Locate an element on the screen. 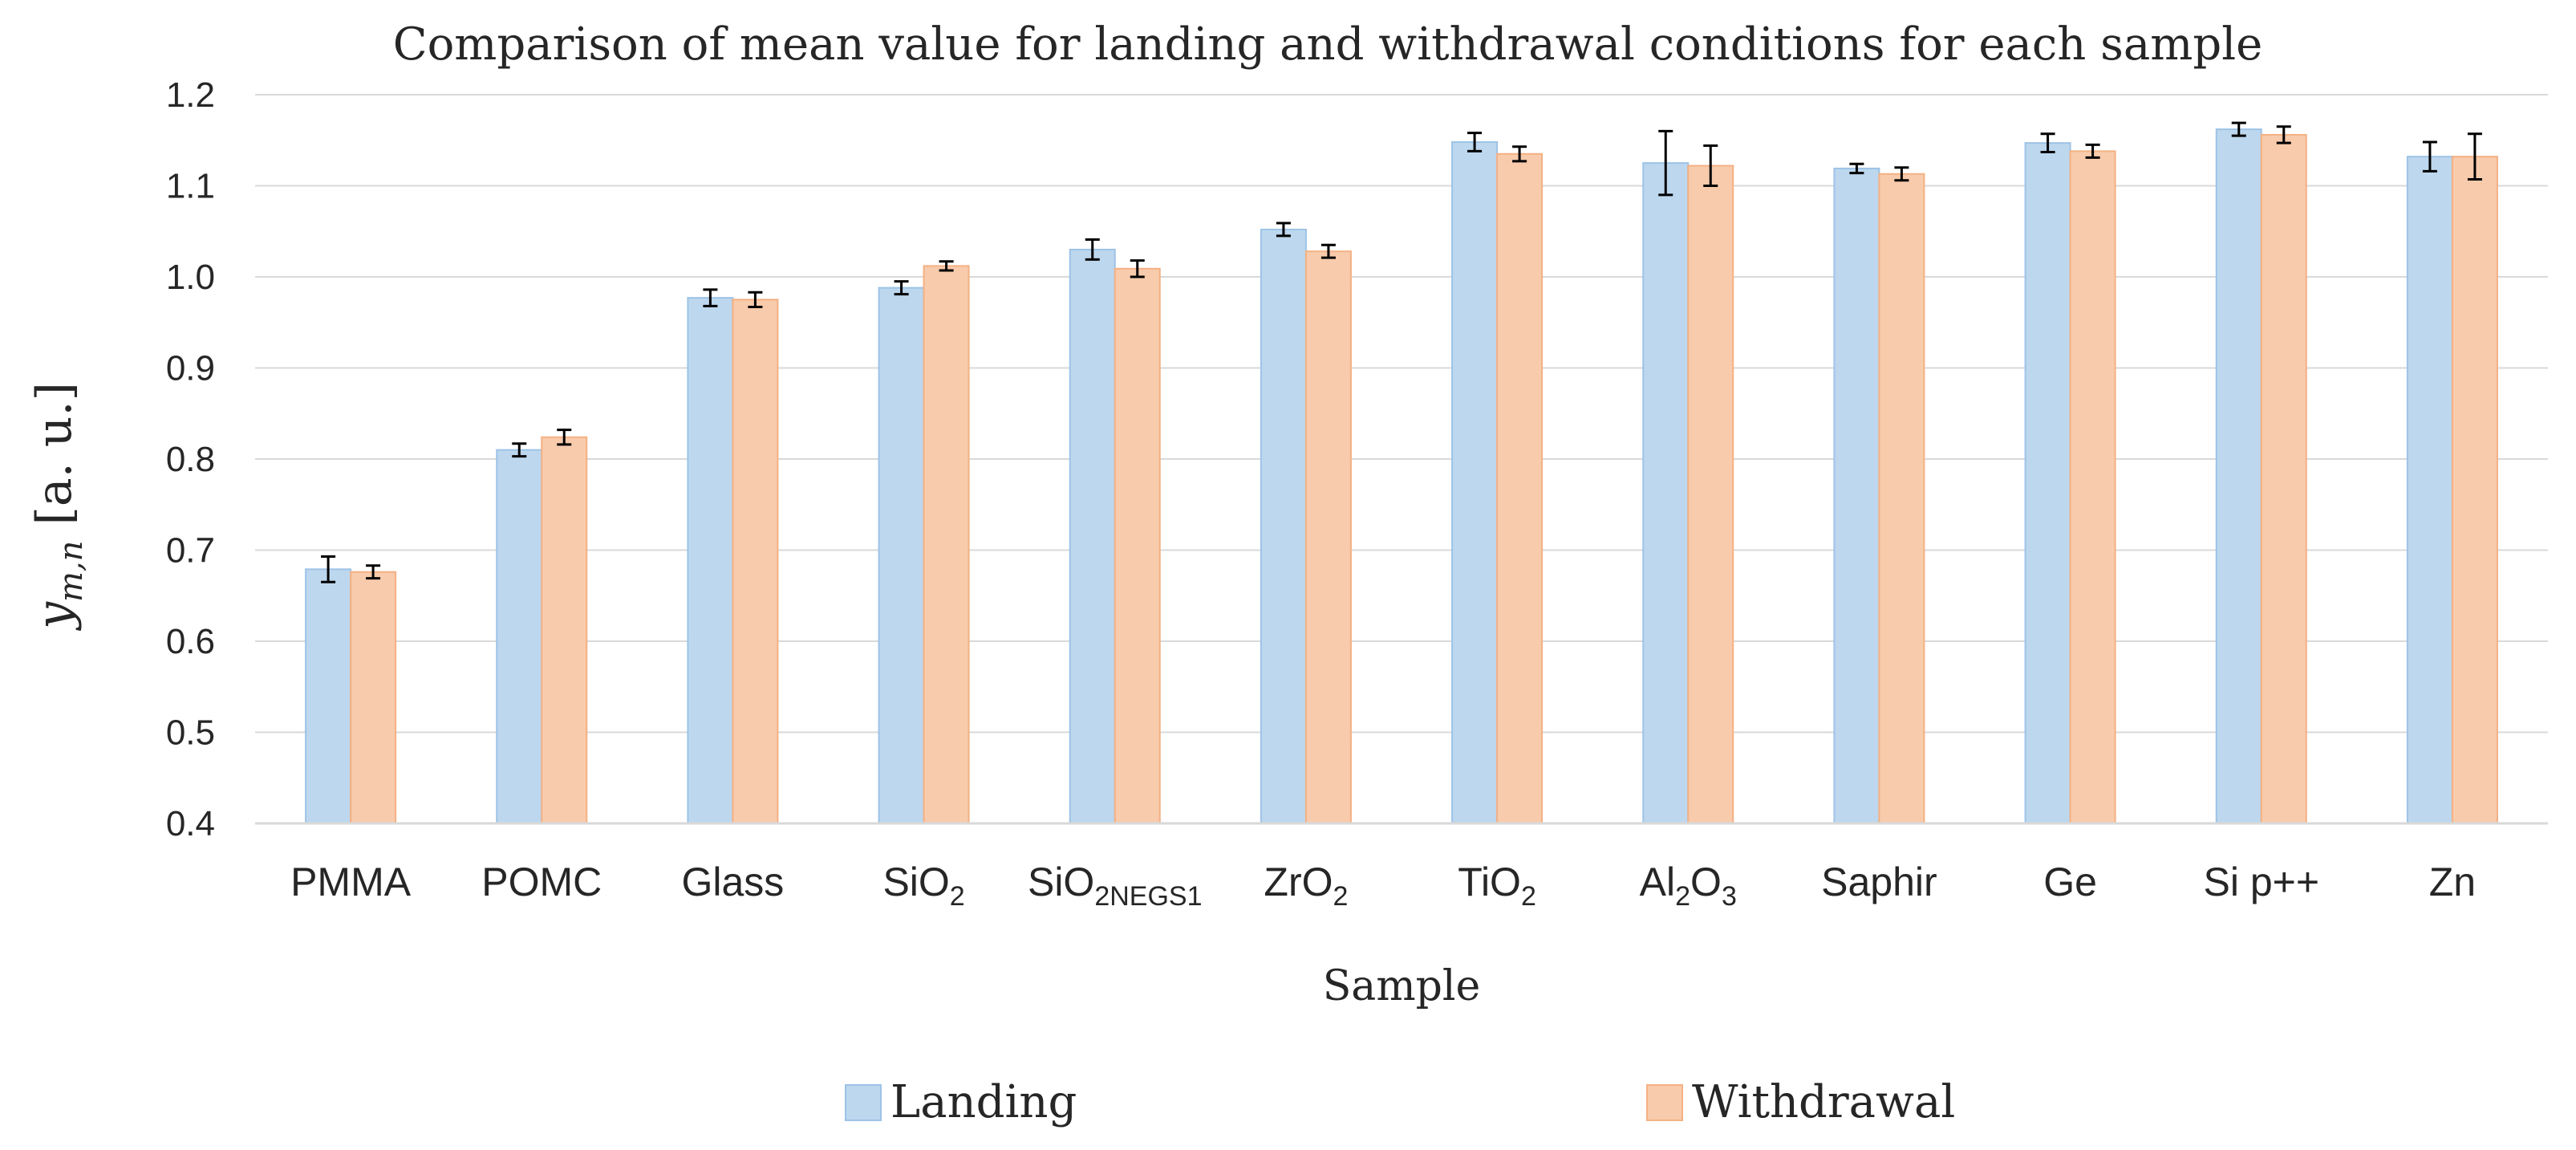 Image resolution: width=2576 pixels, height=1150 pixels. bar-withdrawal-glass is located at coordinates (755, 561).